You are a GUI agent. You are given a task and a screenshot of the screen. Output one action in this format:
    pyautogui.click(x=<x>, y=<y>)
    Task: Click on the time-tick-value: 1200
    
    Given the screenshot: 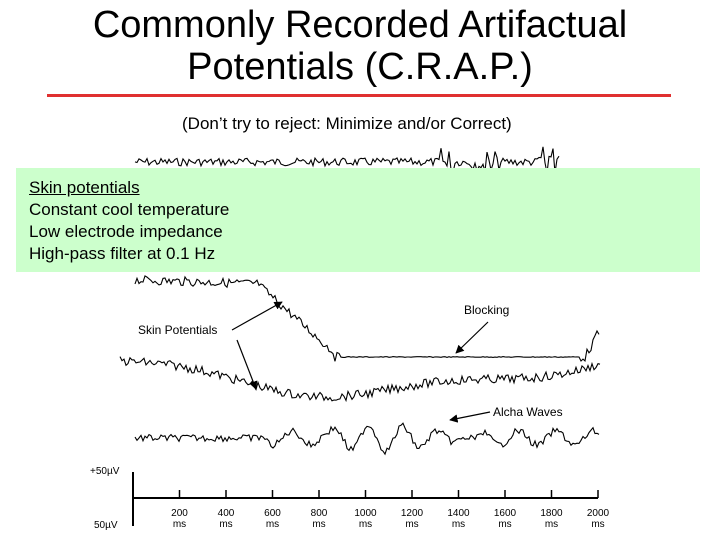 What is the action you would take?
    pyautogui.click(x=412, y=513)
    